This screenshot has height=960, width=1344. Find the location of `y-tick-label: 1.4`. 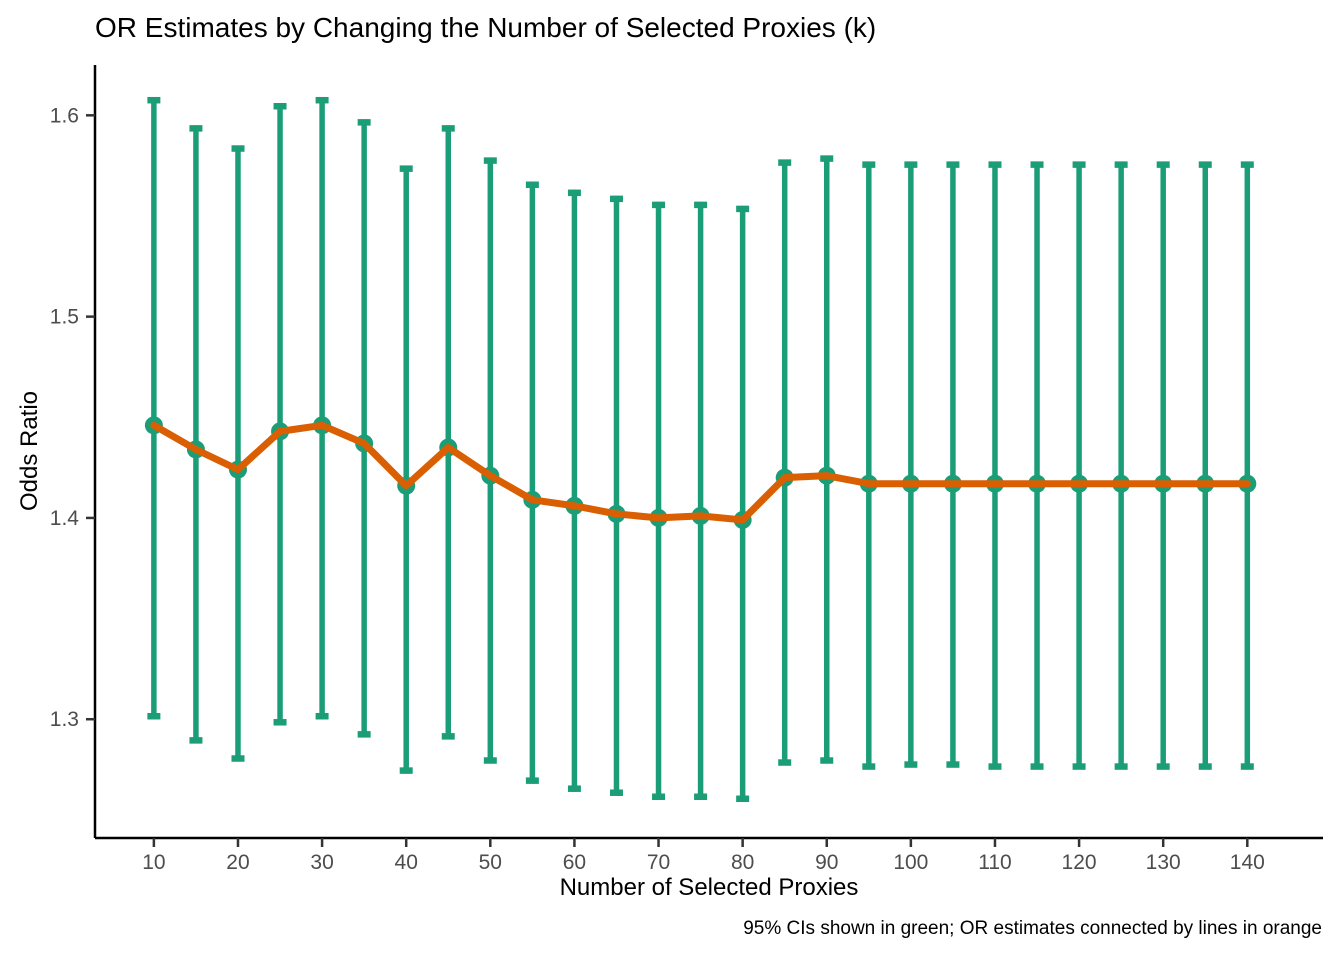

y-tick-label: 1.4 is located at coordinates (65, 518).